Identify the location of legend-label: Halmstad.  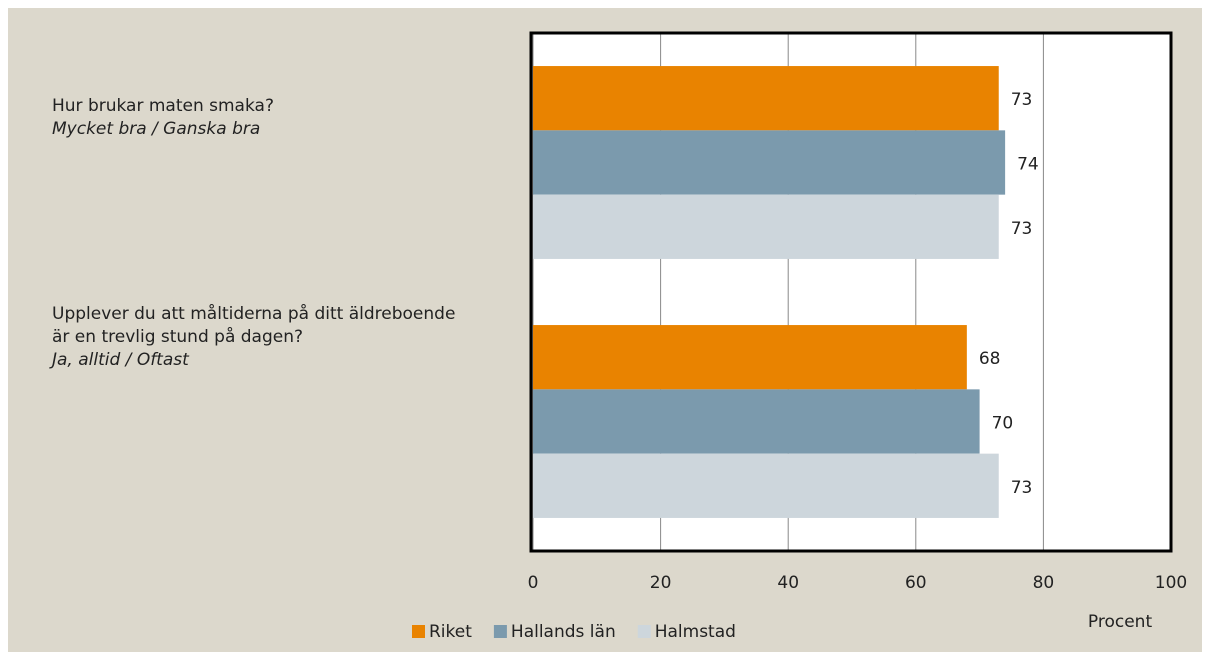
(695, 632).